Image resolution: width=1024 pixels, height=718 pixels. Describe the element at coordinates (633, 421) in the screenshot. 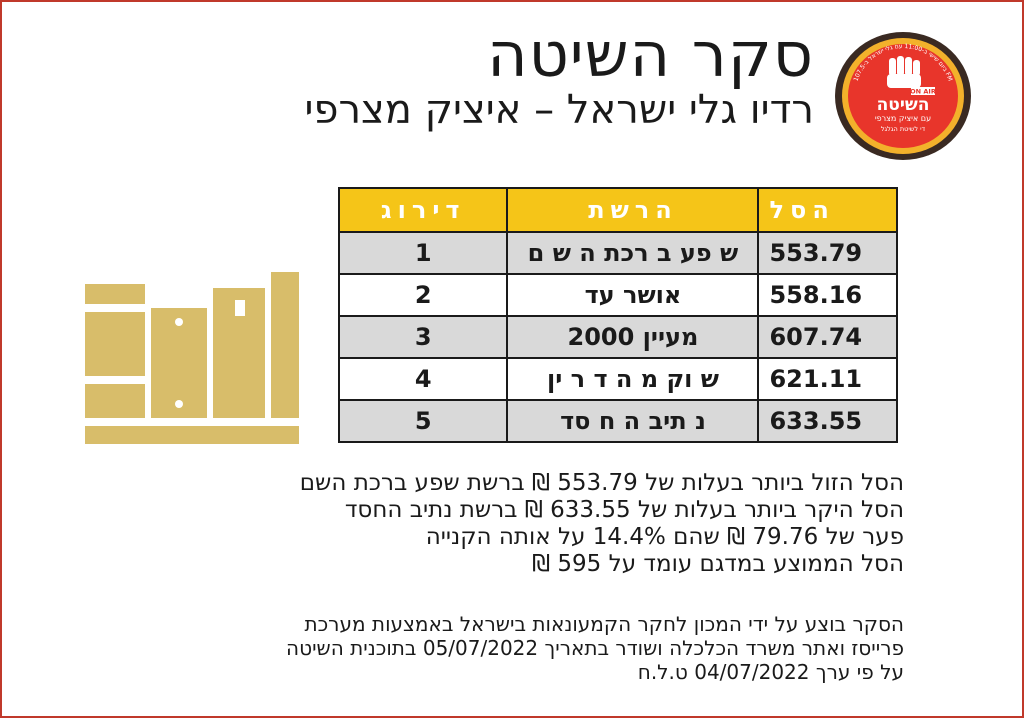

I see `cell-network: נ תיב ה ח סד` at that location.